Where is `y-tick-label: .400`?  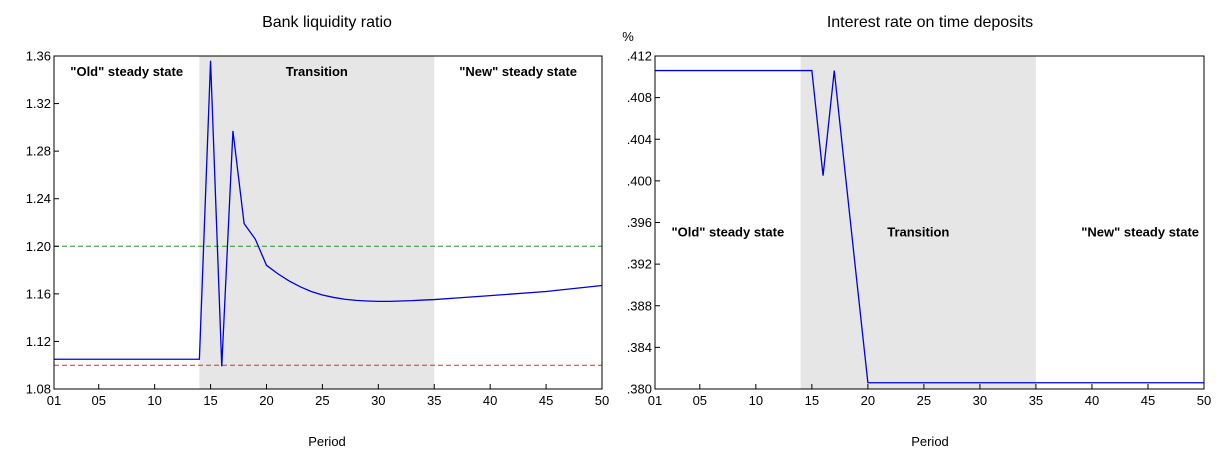
y-tick-label: .400 is located at coordinates (639, 180).